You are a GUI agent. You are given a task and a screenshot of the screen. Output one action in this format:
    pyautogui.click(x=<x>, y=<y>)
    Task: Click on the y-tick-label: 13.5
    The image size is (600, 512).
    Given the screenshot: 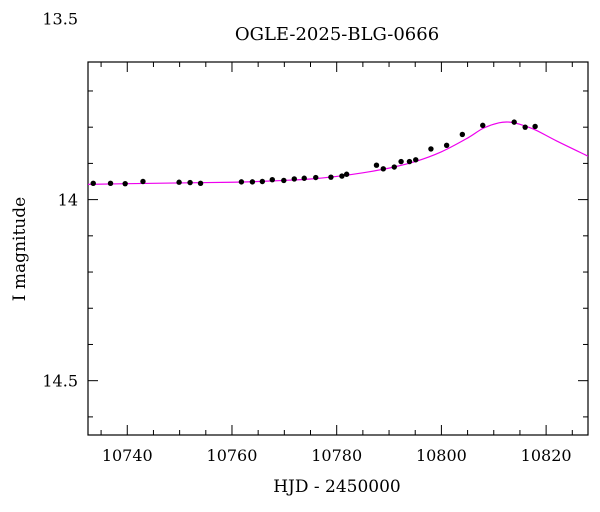 What is the action you would take?
    pyautogui.click(x=60, y=19)
    